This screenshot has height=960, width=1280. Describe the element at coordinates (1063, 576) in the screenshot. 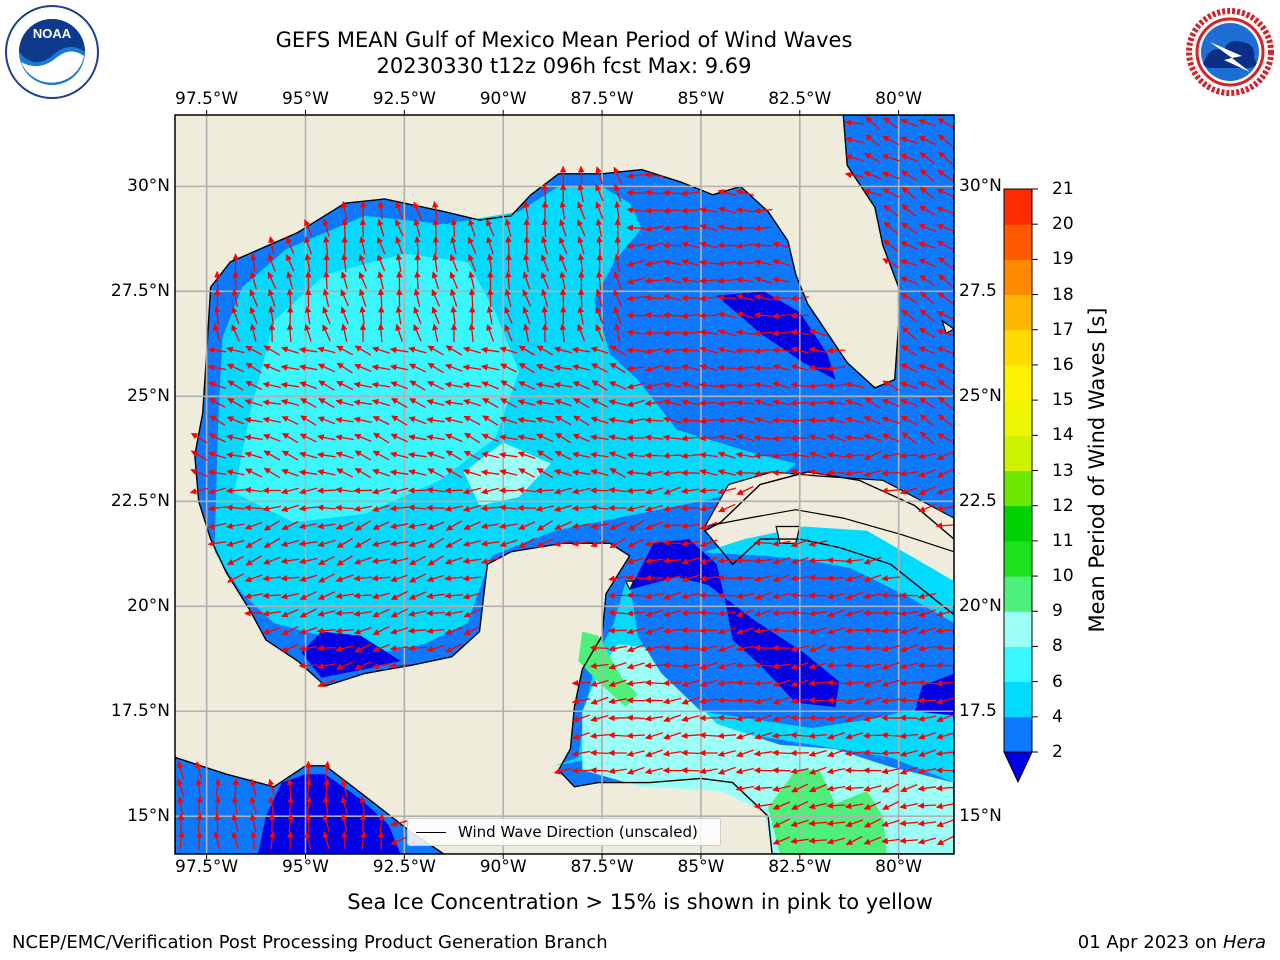

I see `colorbar-tick-label: 10` at that location.